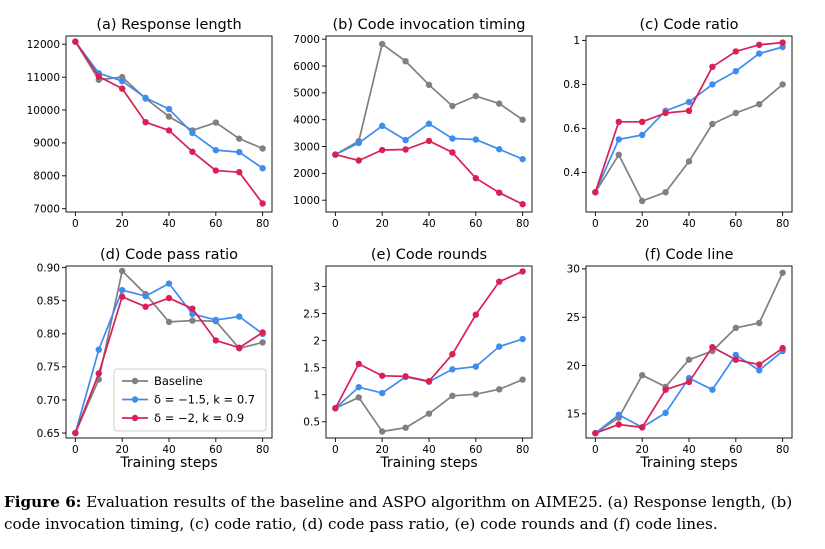 This screenshot has width=825, height=549. Describe the element at coordinates (316, 341) in the screenshot. I see `y-tick-label: 2` at that location.